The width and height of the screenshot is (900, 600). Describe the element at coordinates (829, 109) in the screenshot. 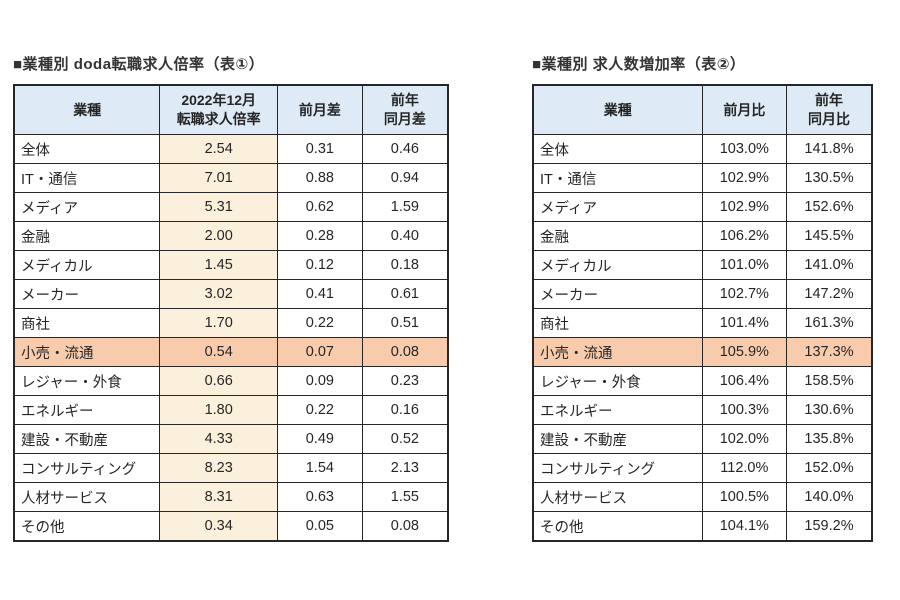

I see `header-cell: 前年 同月比` at that location.